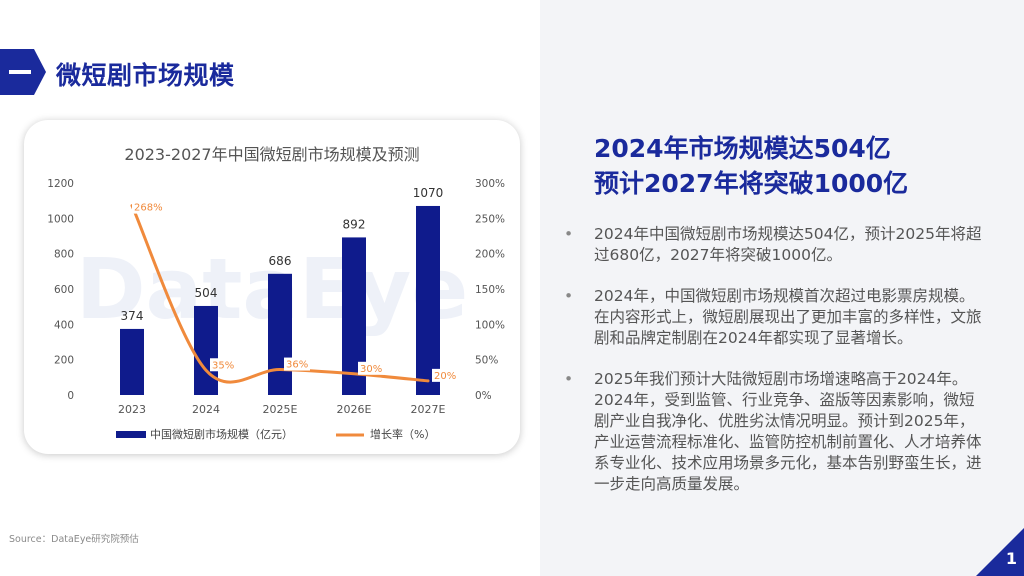 This screenshot has width=1024, height=576. What do you see at coordinates (1000, 552) in the screenshot?
I see `page-corner-triangle` at bounding box center [1000, 552].